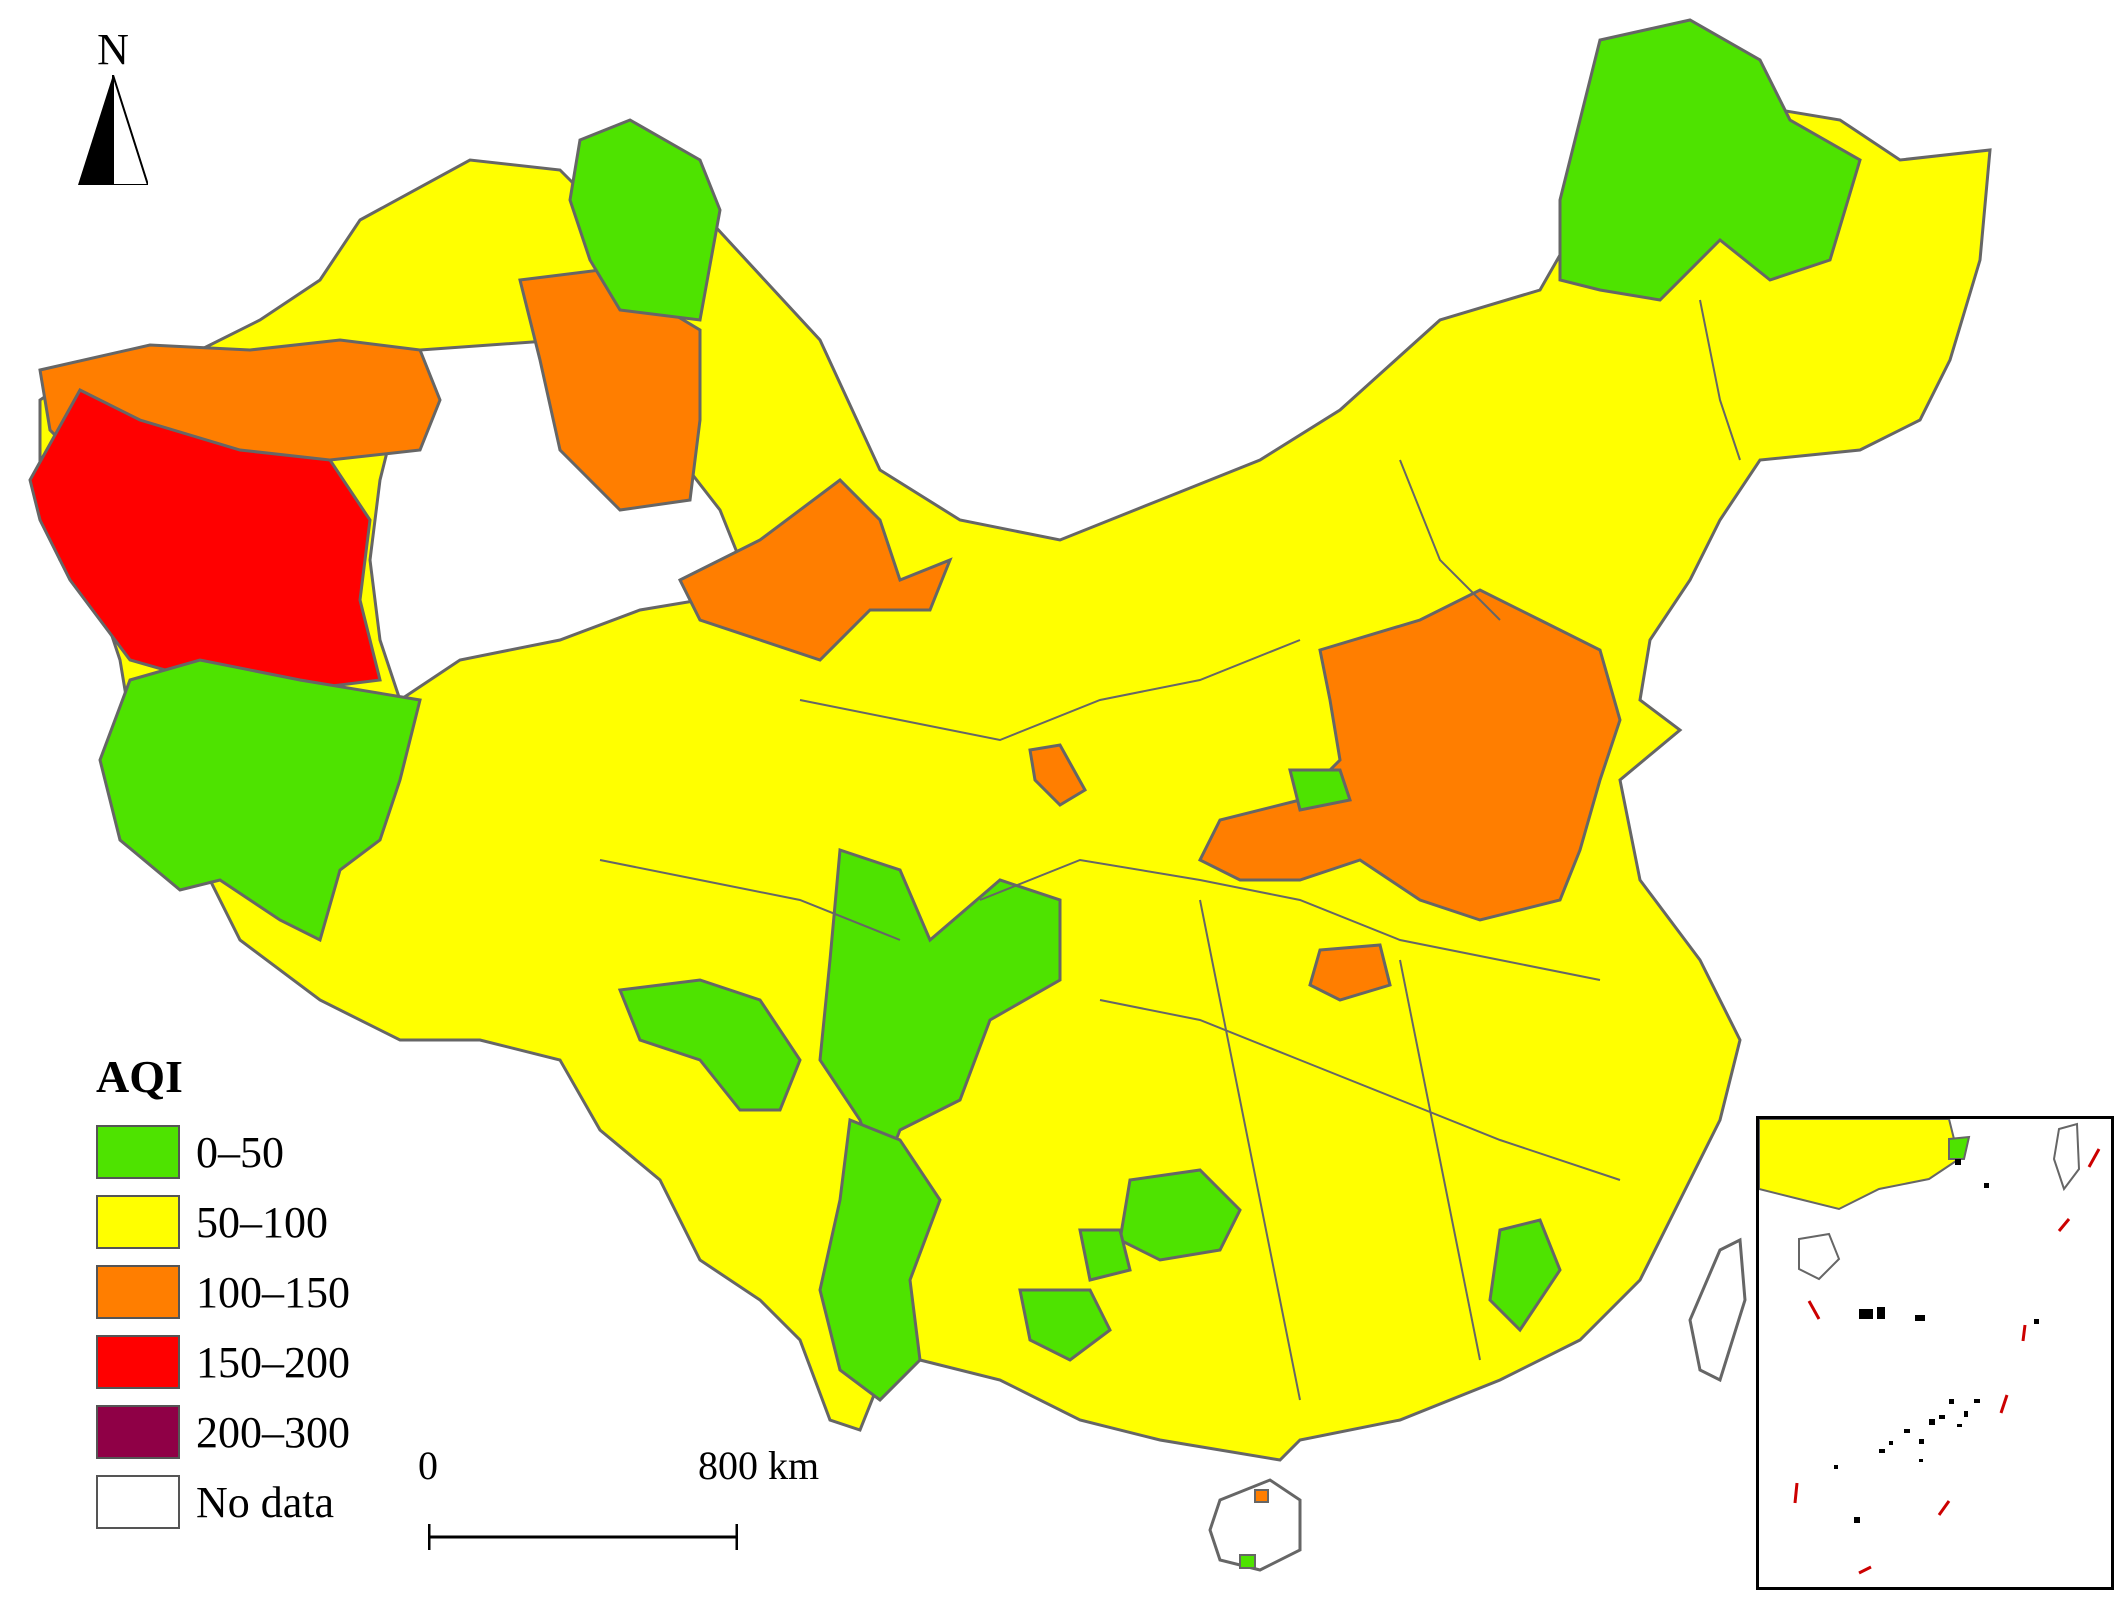  I want to click on region-green-jiangxi, so click(1525, 1275).